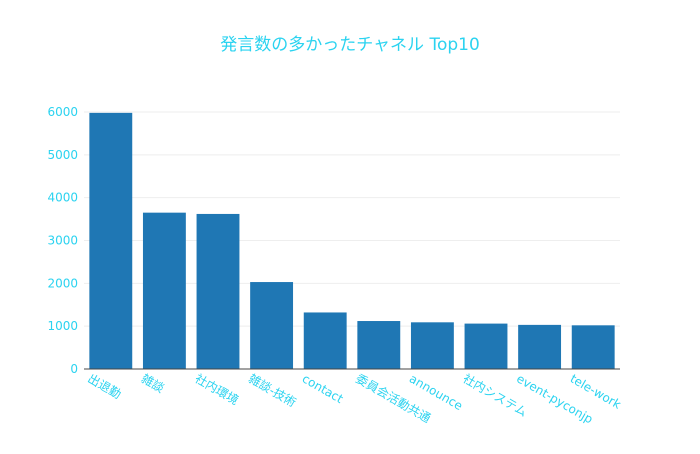 This screenshot has width=700, height=454. I want to click on x-tick-label: 雑談-技術, so click(272, 390).